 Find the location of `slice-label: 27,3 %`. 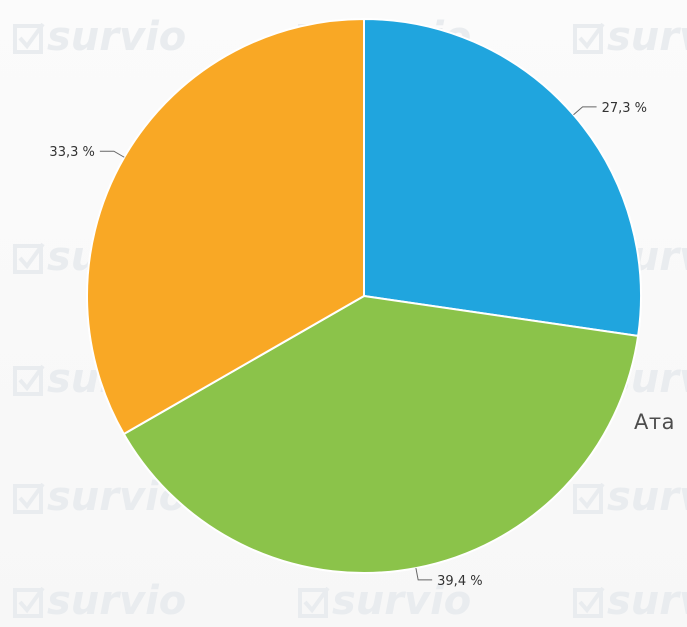

slice-label: 27,3 % is located at coordinates (624, 108).